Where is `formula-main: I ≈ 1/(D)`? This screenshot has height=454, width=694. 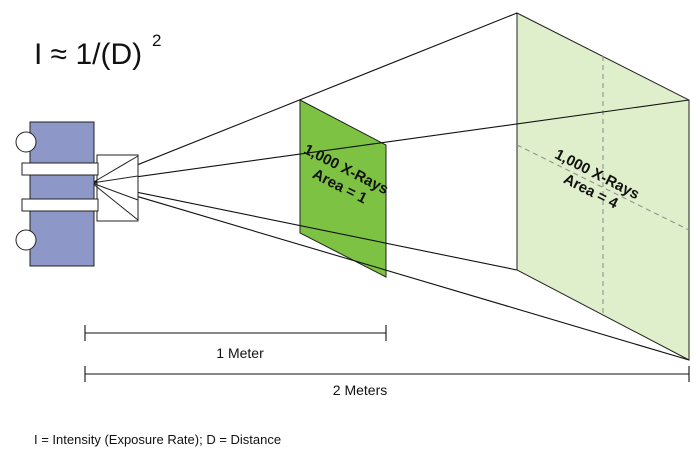 formula-main: I ≈ 1/(D) is located at coordinates (88, 54).